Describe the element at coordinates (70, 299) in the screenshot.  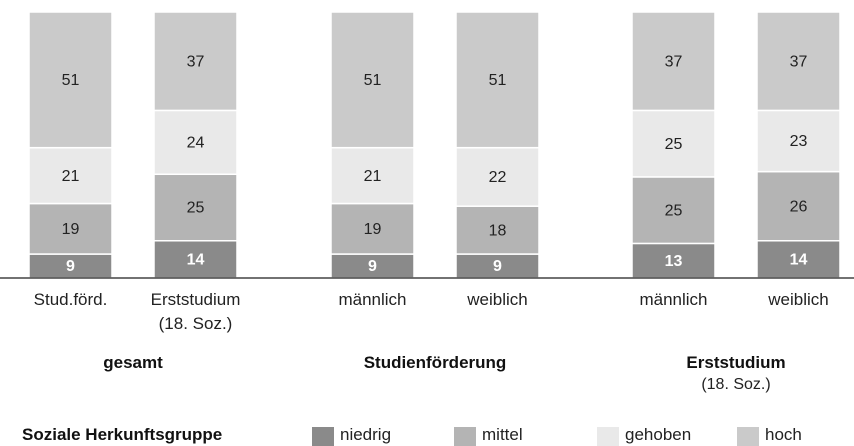
I see `category-label: Stud.förd.` at that location.